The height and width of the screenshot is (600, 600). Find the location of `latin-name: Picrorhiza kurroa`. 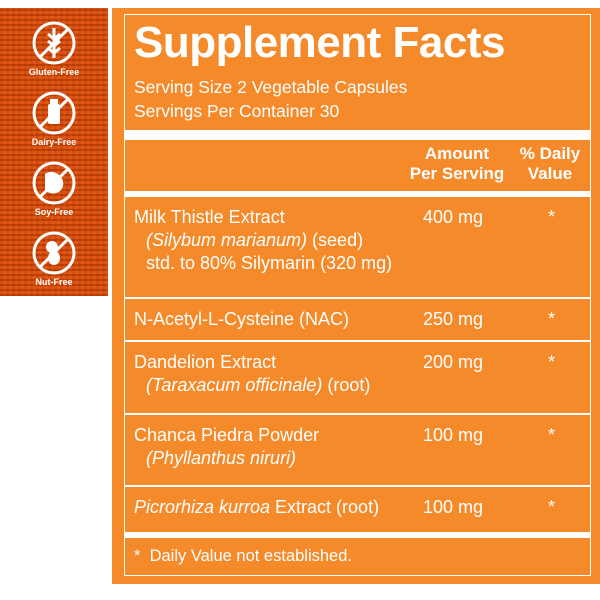

latin-name: Picrorhiza kurroa is located at coordinates (202, 507).